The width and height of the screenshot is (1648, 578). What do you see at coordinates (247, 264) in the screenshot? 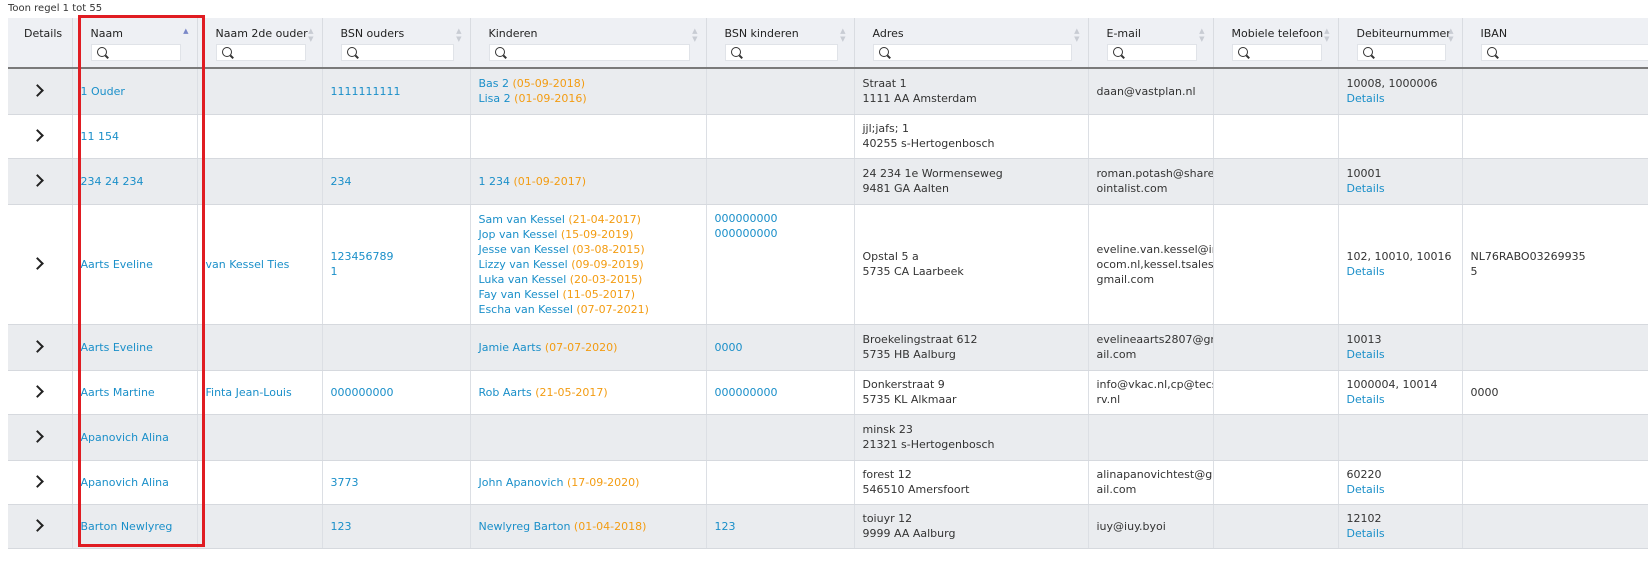
I see `second-parent-name-link: van Kessel Ties` at bounding box center [247, 264].